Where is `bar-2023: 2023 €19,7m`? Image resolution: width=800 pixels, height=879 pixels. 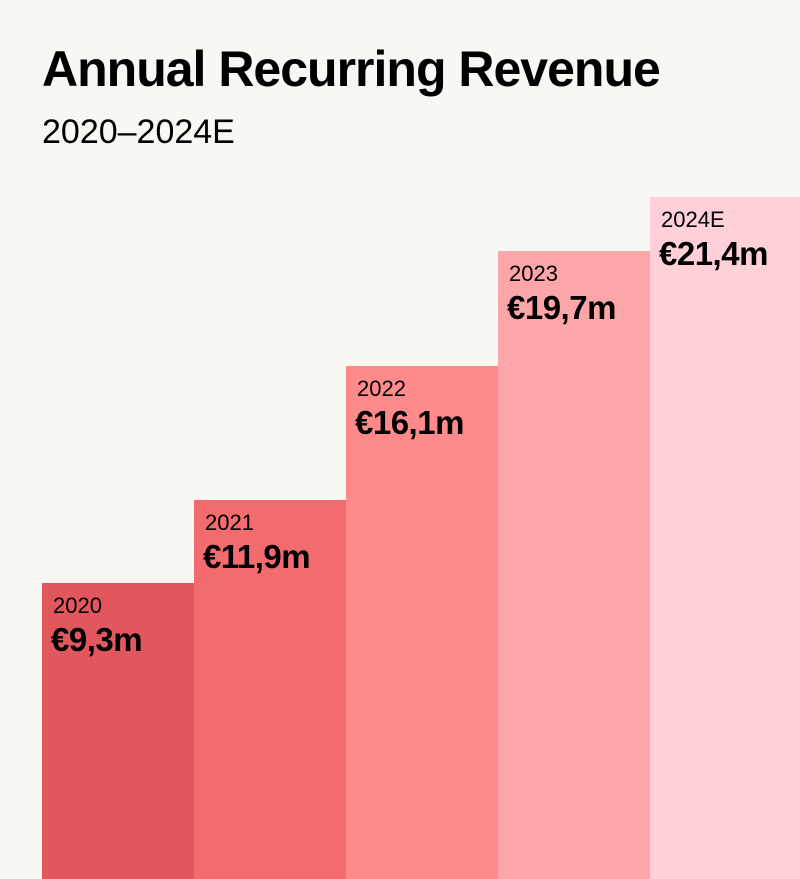 bar-2023: 2023 €19,7m is located at coordinates (574, 565).